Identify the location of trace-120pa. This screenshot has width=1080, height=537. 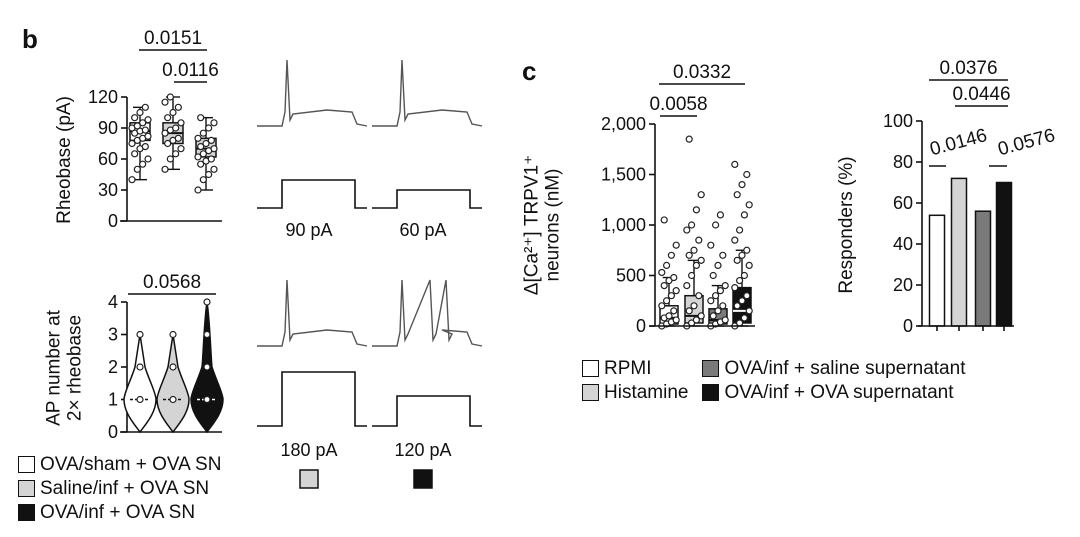
(427, 313).